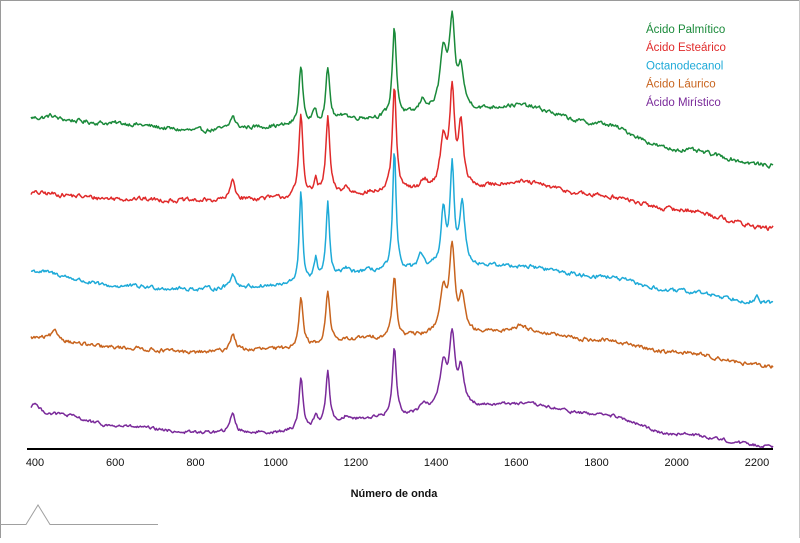  What do you see at coordinates (195, 463) in the screenshot?
I see `x-tick-label: 800` at bounding box center [195, 463].